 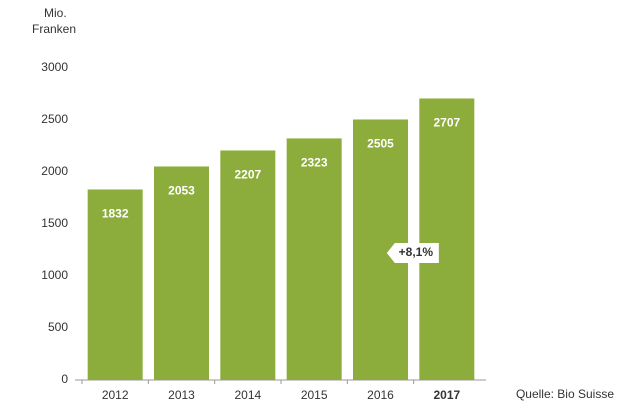 What do you see at coordinates (314, 163) in the screenshot?
I see `value-label: 2323` at bounding box center [314, 163].